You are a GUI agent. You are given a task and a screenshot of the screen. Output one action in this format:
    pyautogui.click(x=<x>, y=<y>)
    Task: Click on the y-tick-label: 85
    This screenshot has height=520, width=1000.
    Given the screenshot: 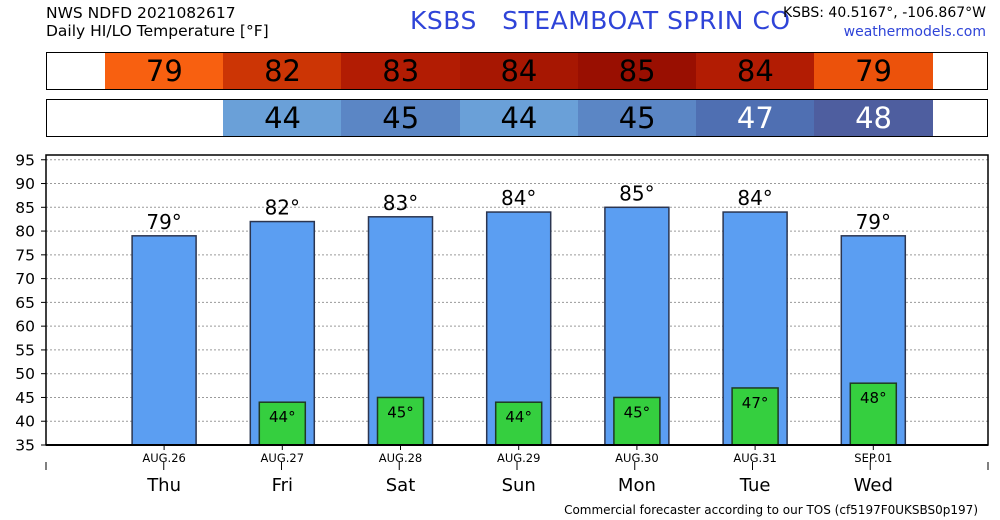 What is the action you would take?
    pyautogui.click(x=25, y=208)
    